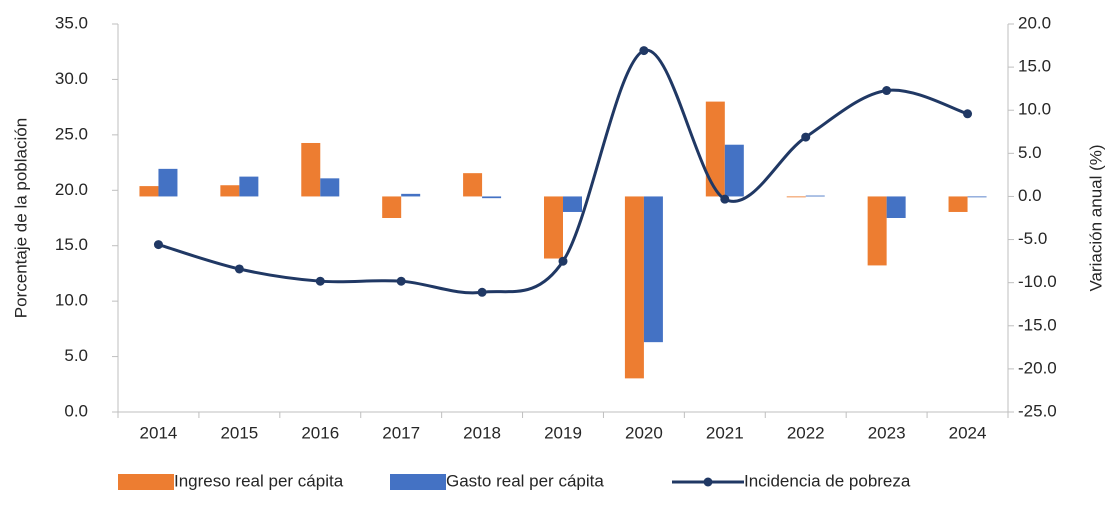  I want to click on x-tick-label: 2017, so click(401, 432).